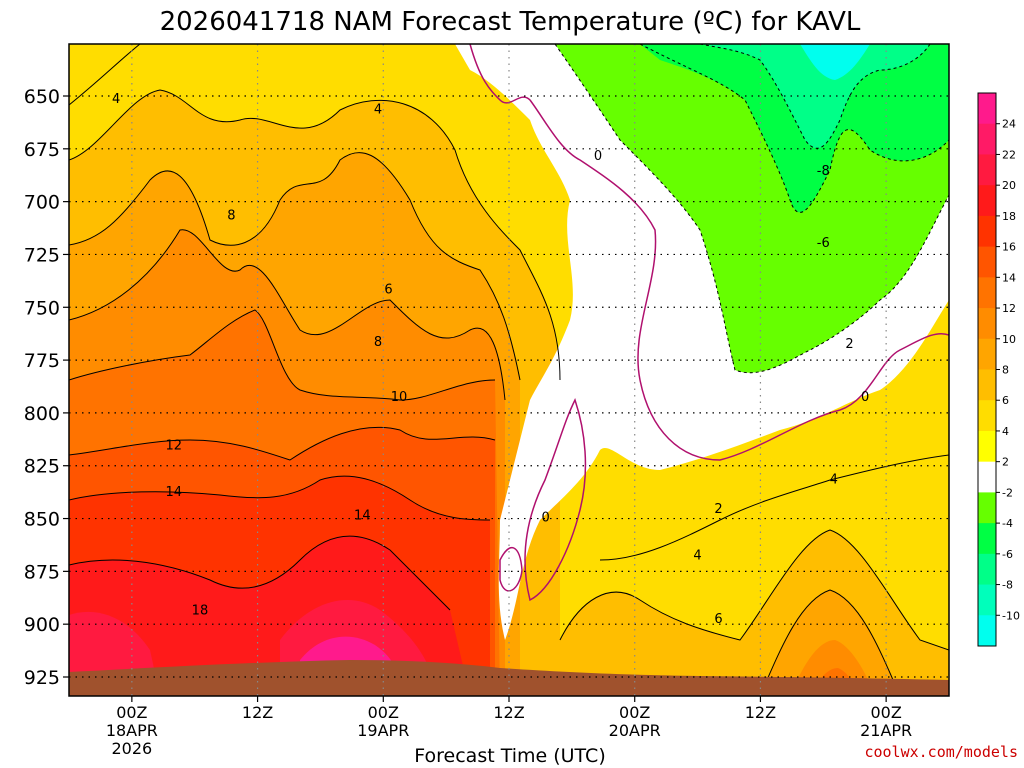 The height and width of the screenshot is (768, 1024). I want to click on y-tick-label: 700, so click(42, 203).